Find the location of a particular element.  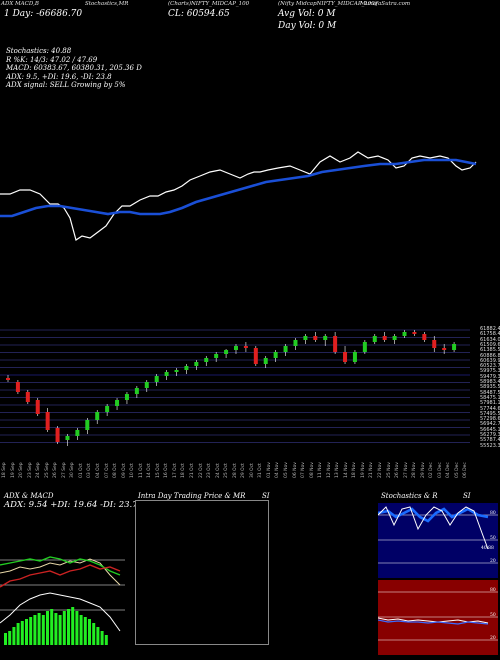

stoch-d-line is located at coordinates (433, 515).